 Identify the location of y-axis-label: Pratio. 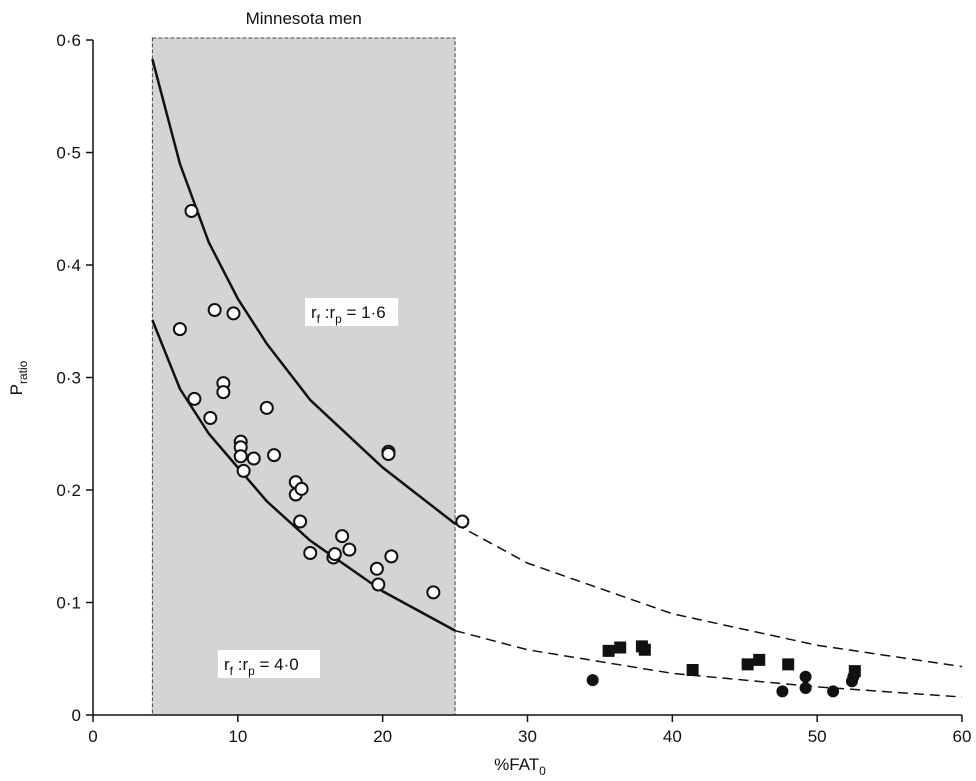
(18, 377).